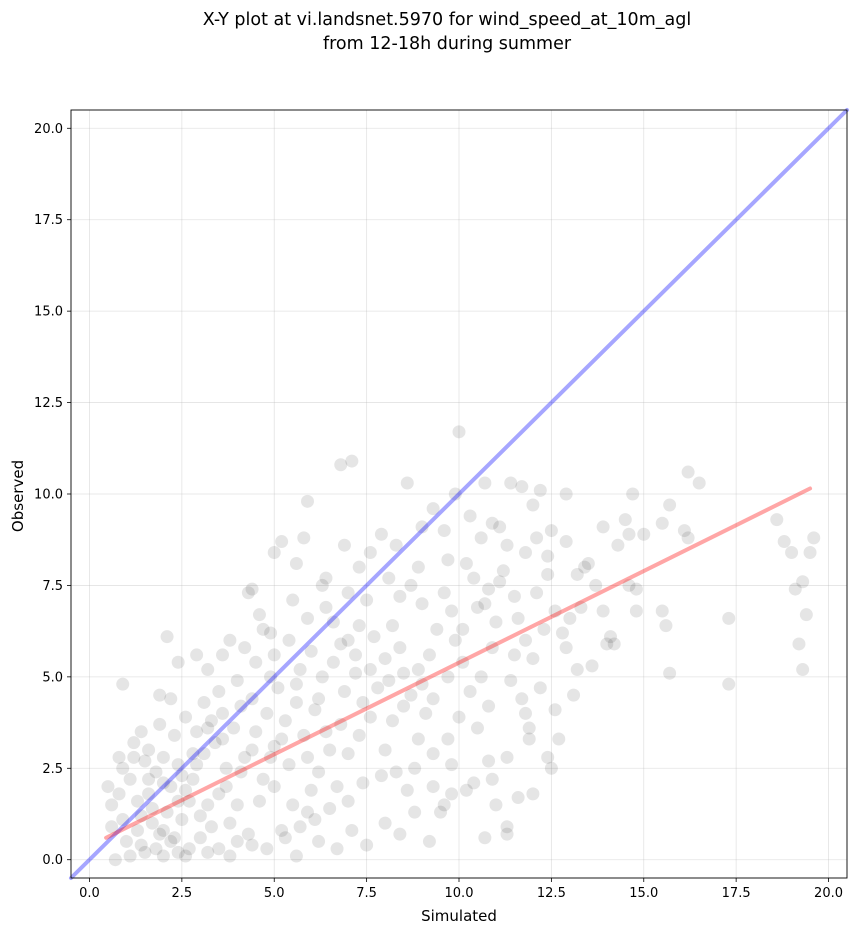  Describe the element at coordinates (52, 586) in the screenshot. I see `y-tick-label: 7.5` at that location.